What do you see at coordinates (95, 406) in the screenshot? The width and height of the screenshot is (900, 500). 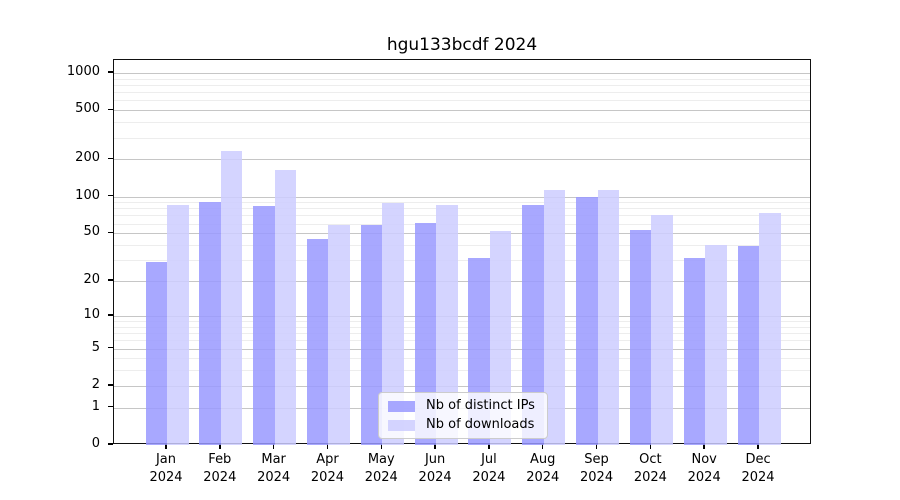 I see `y-tick-label: 1` at bounding box center [95, 406].